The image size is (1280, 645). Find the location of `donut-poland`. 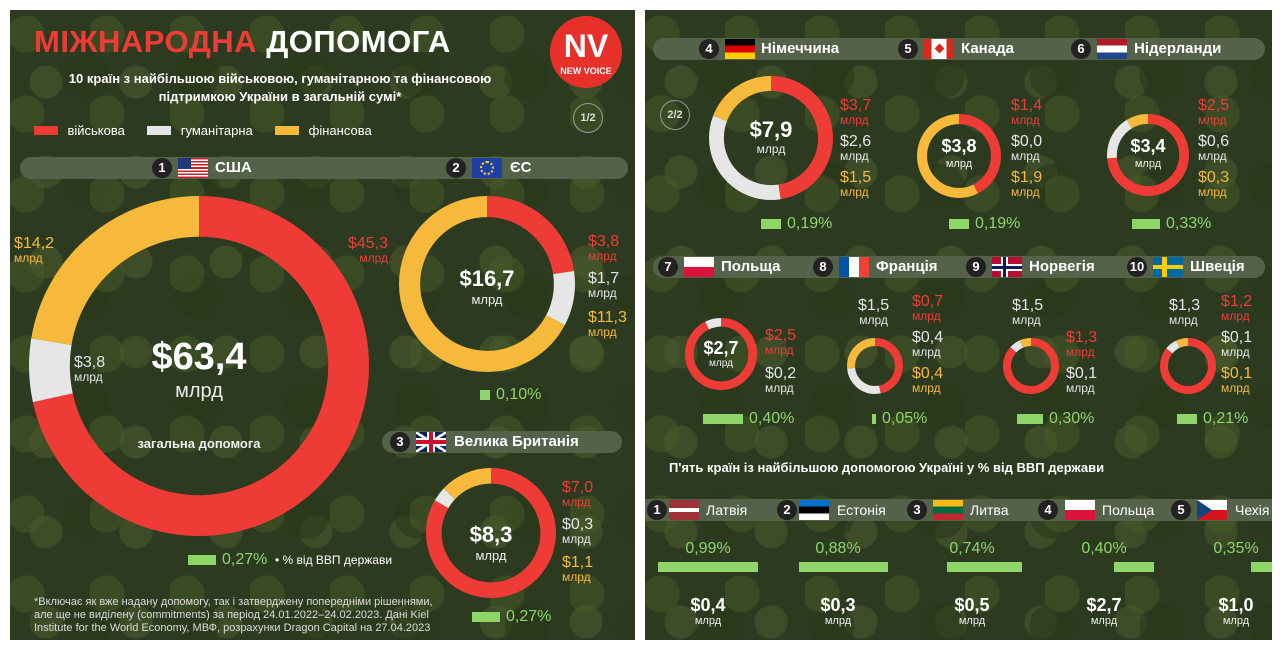

donut-poland is located at coordinates (721, 354).